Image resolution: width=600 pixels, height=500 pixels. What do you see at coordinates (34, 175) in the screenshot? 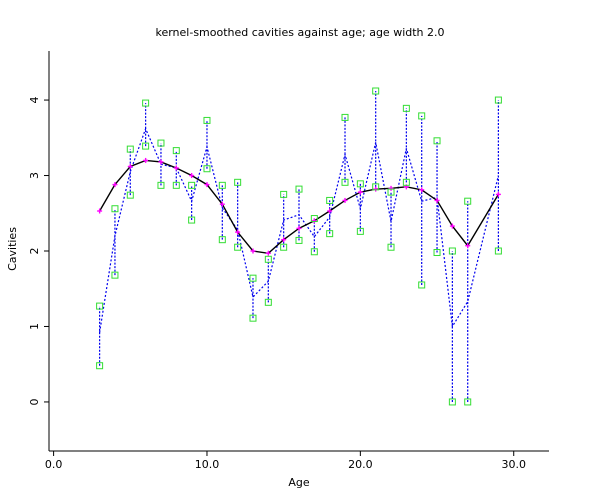
I see `y-tick-label: 3` at bounding box center [34, 175].